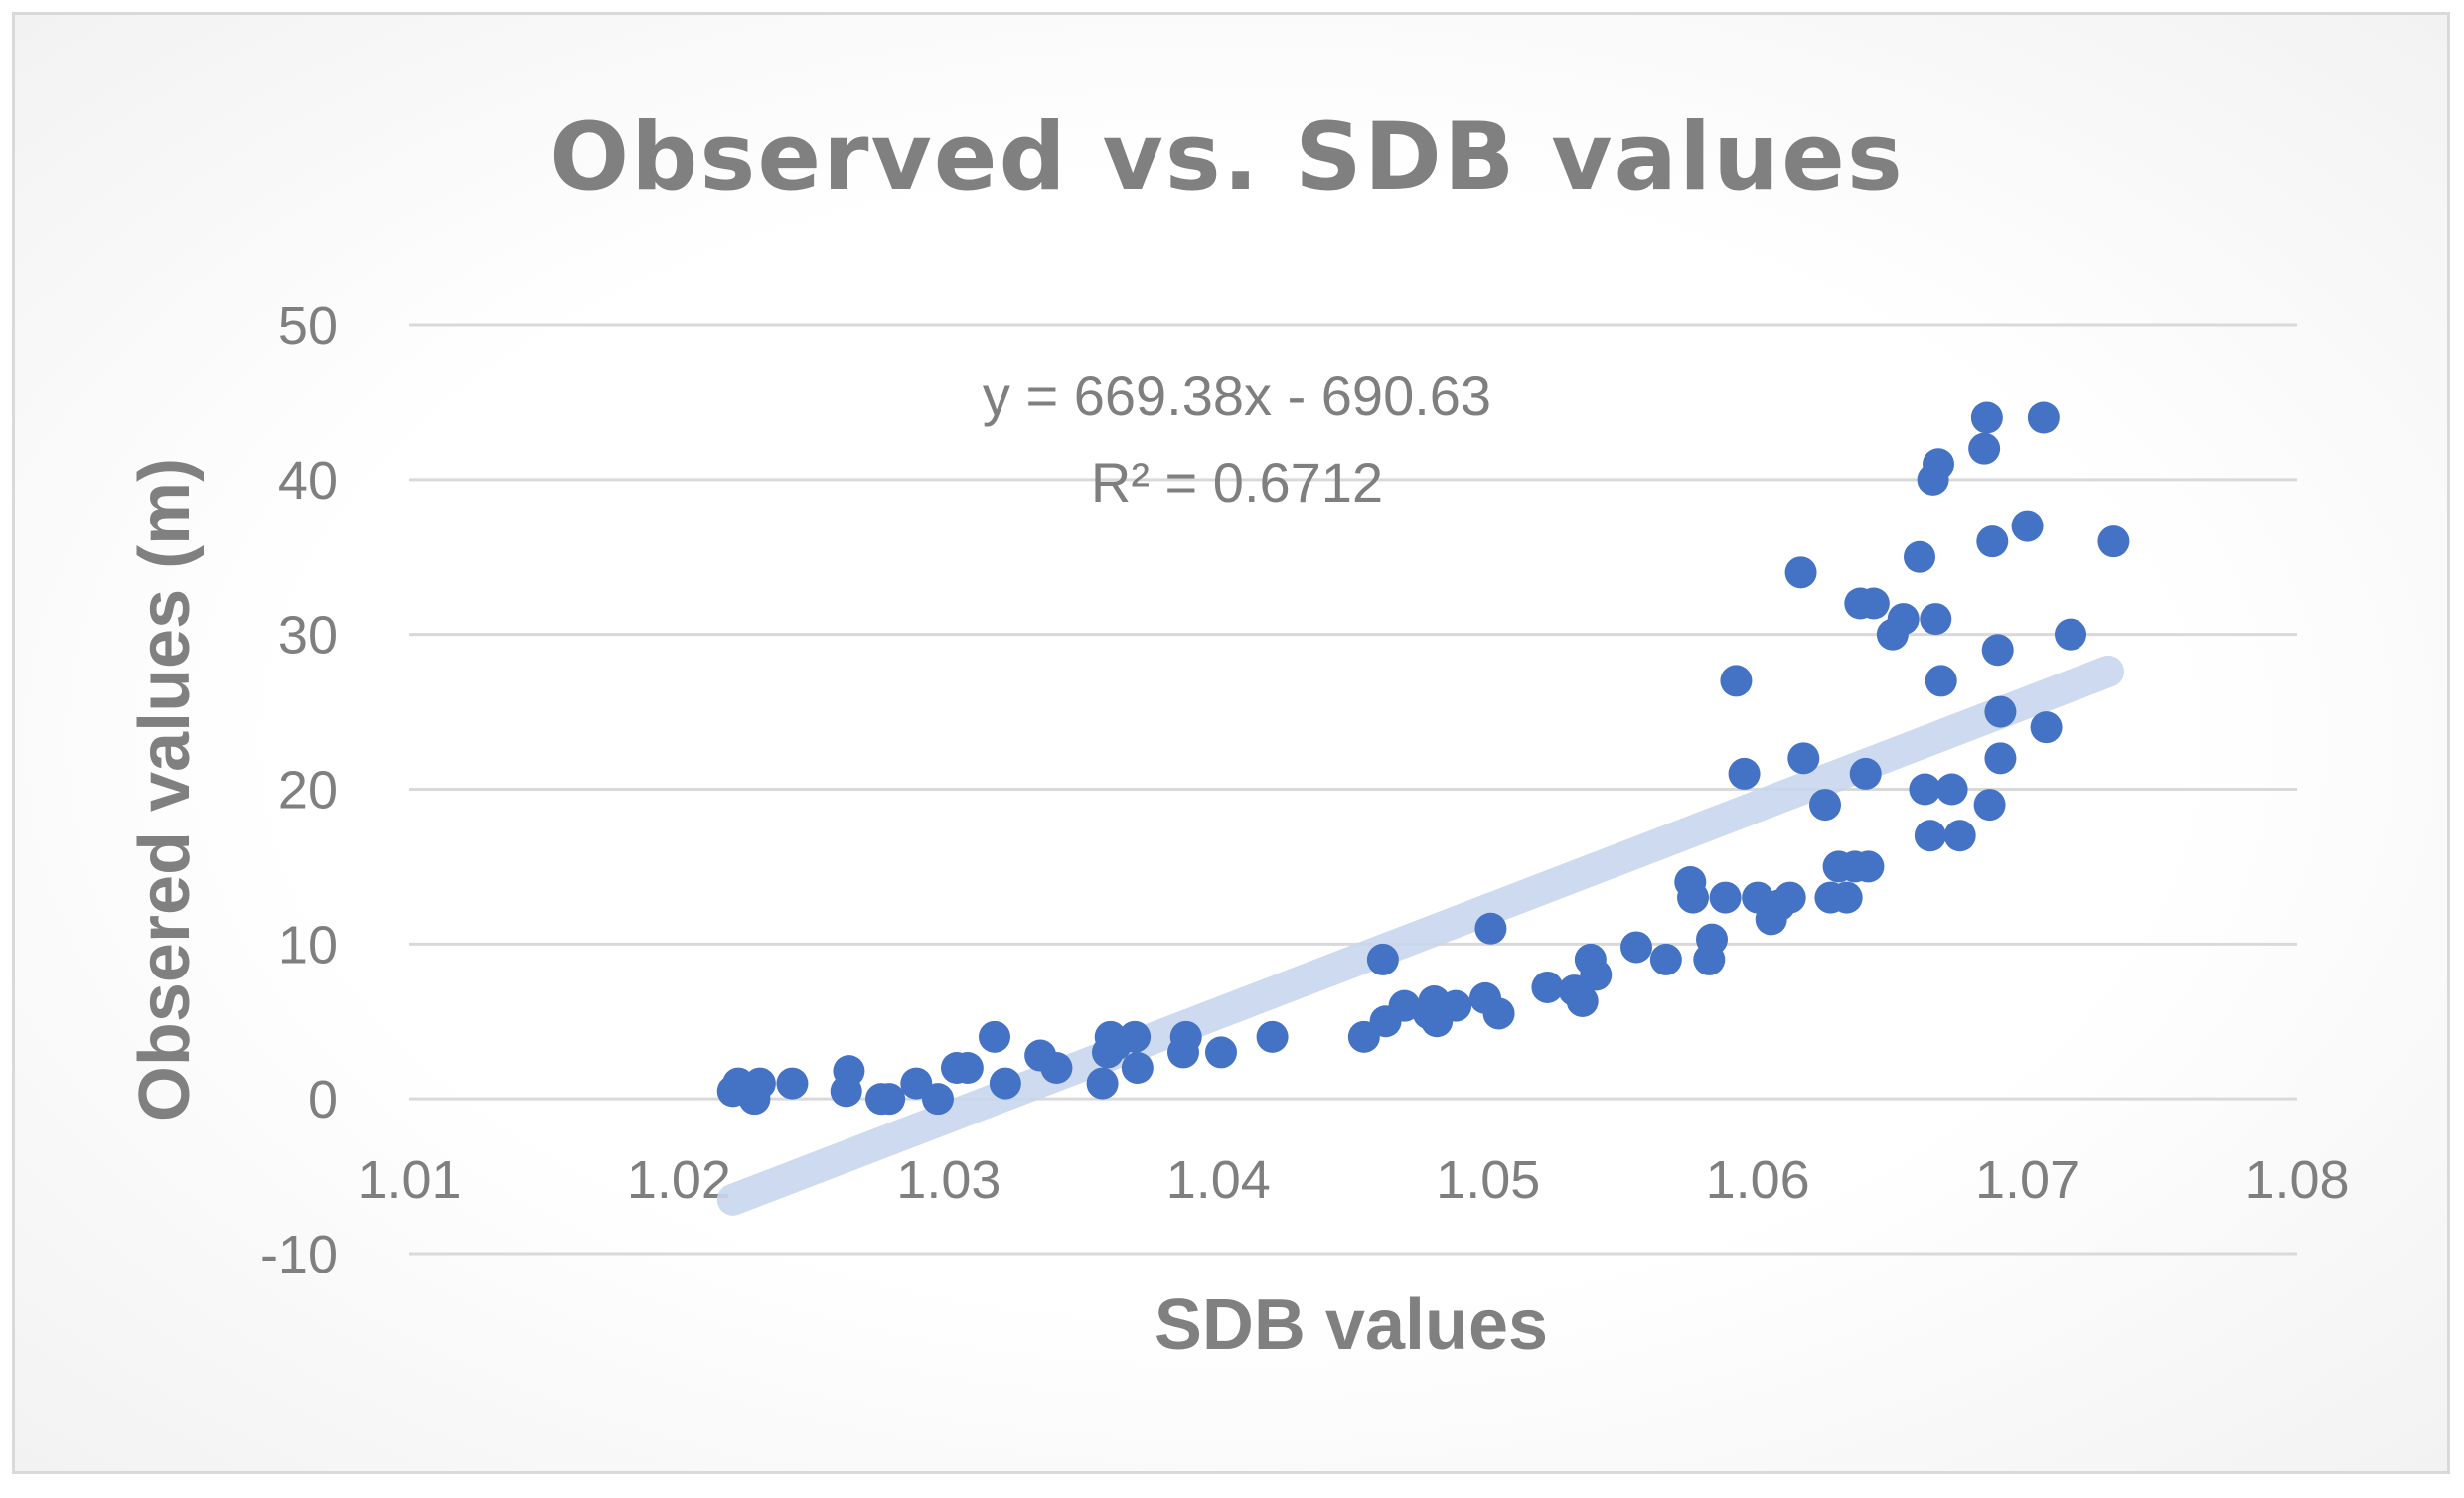 This screenshot has width=2464, height=1498. What do you see at coordinates (1758, 1180) in the screenshot?
I see `x-tick-label: 1.06` at bounding box center [1758, 1180].